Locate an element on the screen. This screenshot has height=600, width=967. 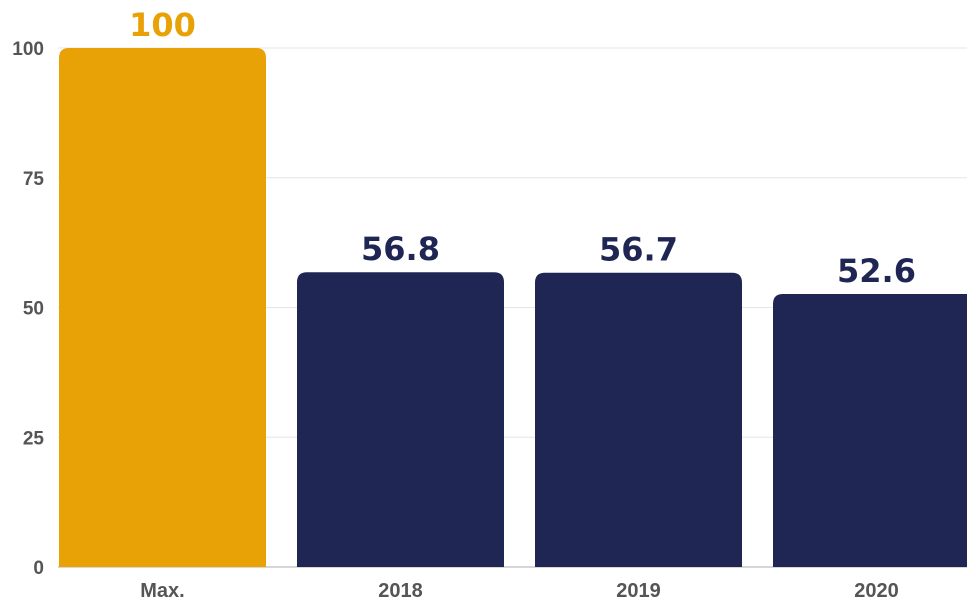
y-tick-label: 75 is located at coordinates (34, 179).